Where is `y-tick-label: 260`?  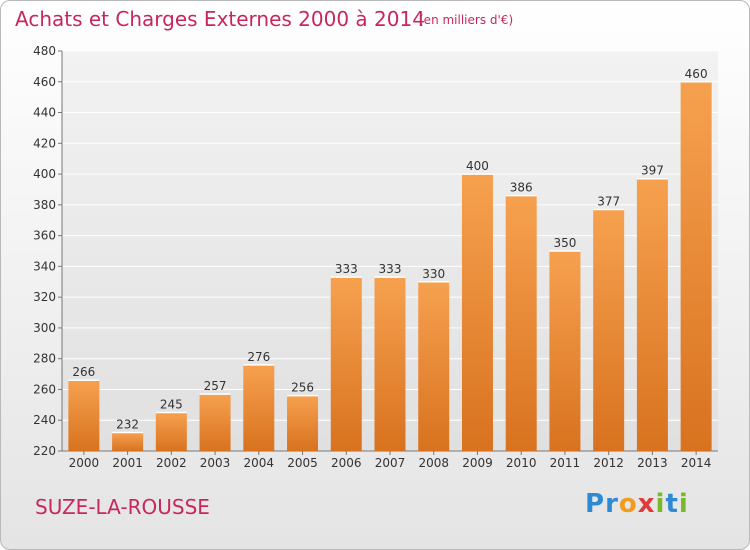
y-tick-label: 260 is located at coordinates (44, 389).